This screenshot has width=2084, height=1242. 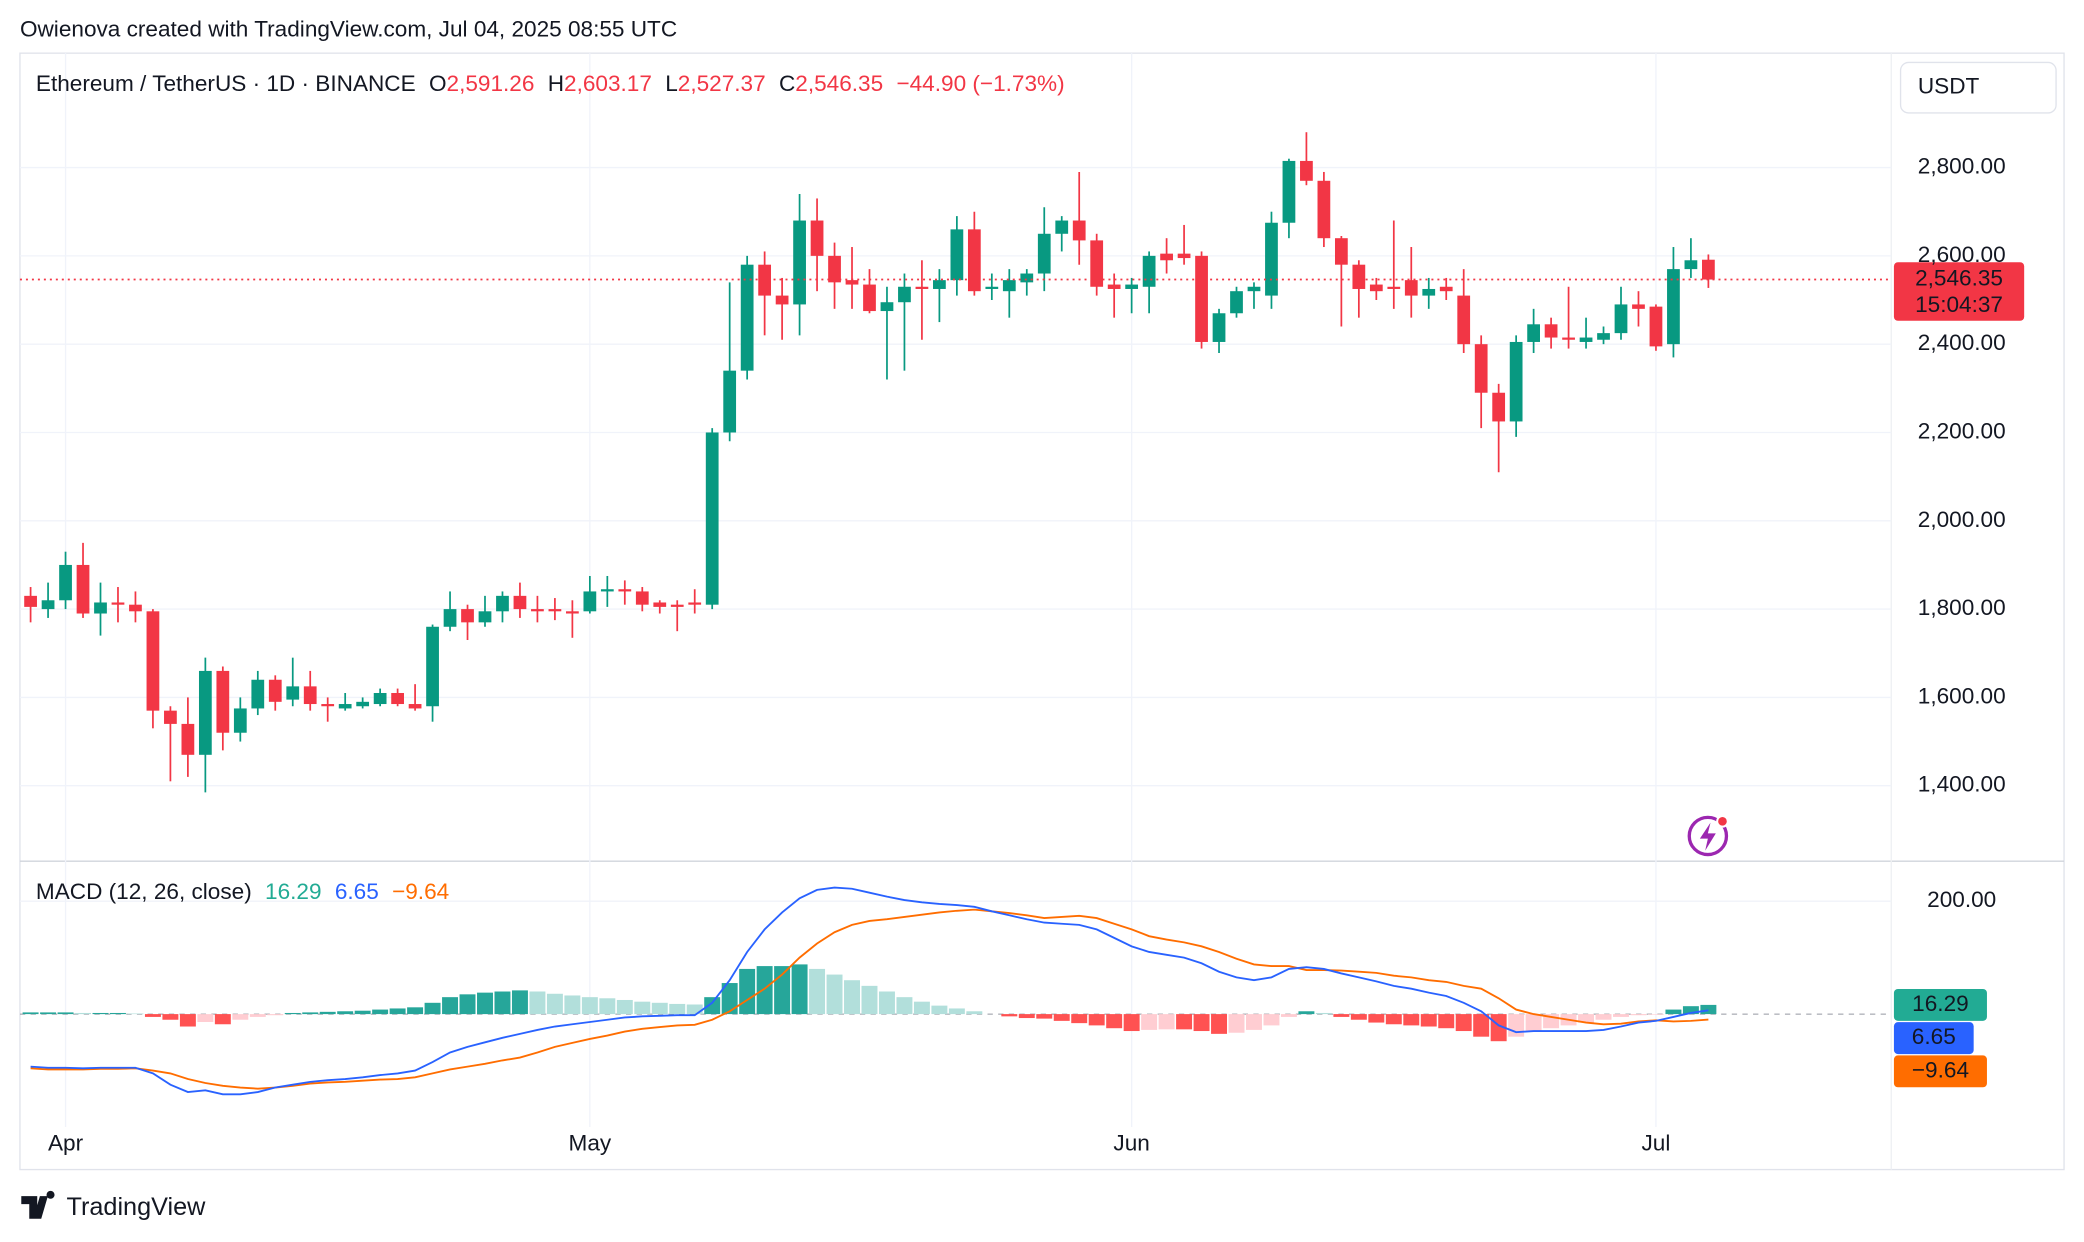 What do you see at coordinates (1962, 607) in the screenshot?
I see `y-tick-label: 1,800.00` at bounding box center [1962, 607].